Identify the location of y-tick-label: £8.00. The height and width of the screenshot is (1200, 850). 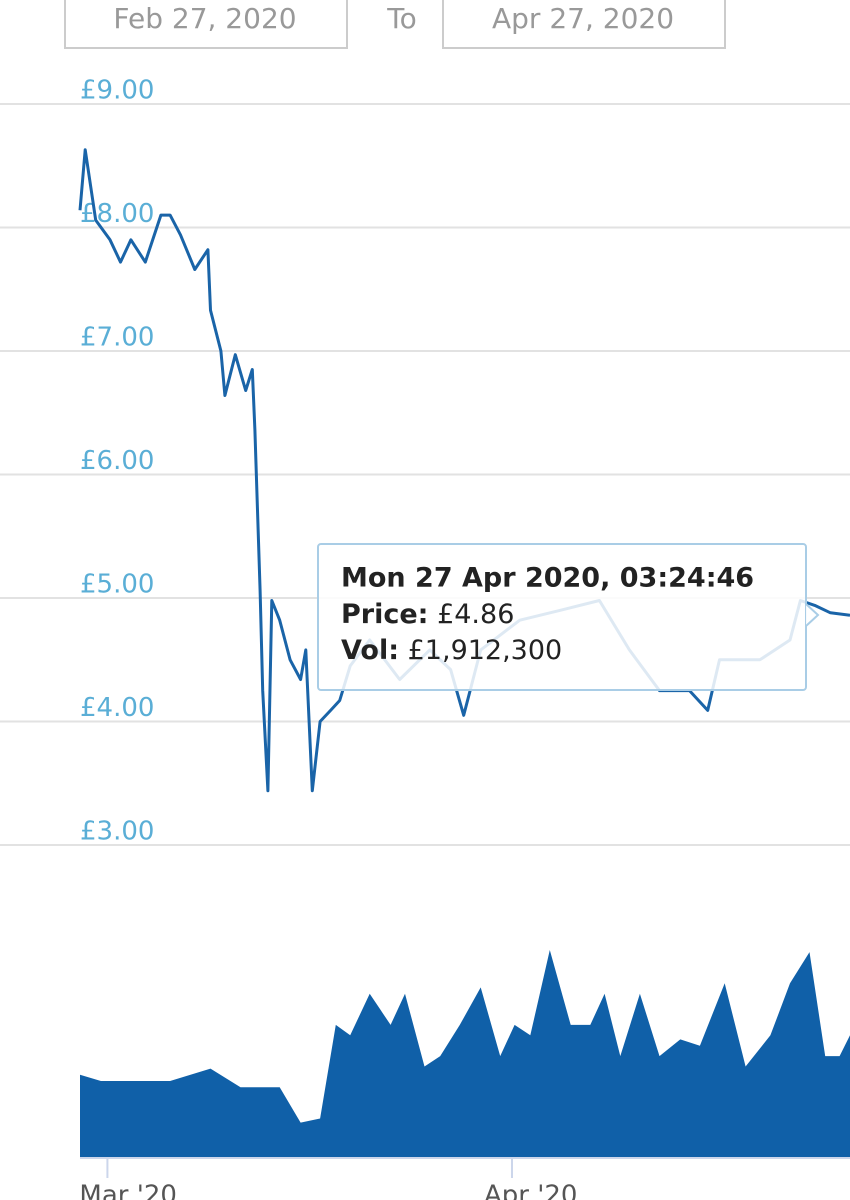
(117, 214).